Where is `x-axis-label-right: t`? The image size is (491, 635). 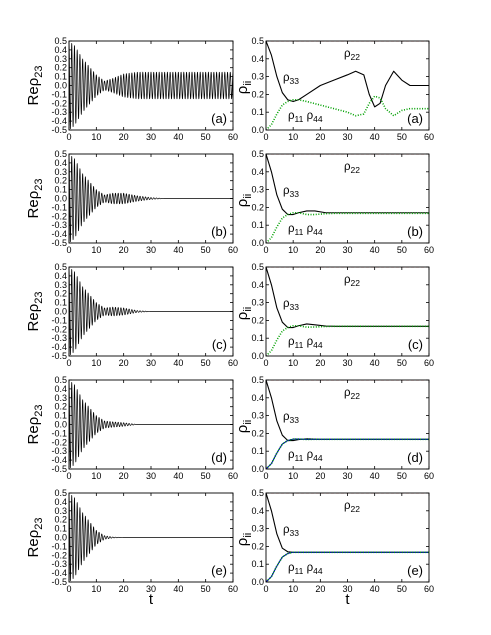 x-axis-label-right: t is located at coordinates (347, 599).